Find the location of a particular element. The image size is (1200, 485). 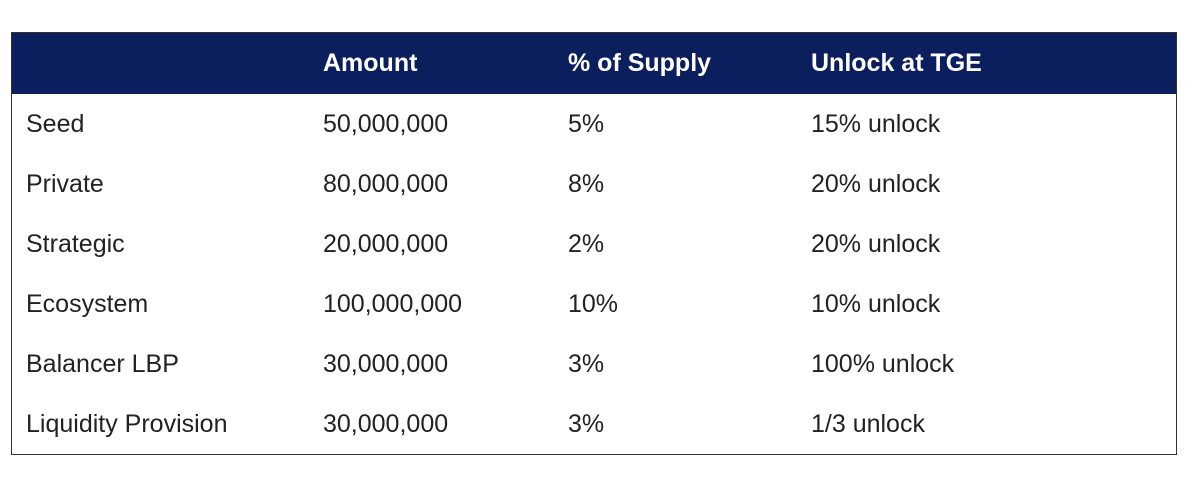

table-cell: 100% unlock is located at coordinates (883, 363).